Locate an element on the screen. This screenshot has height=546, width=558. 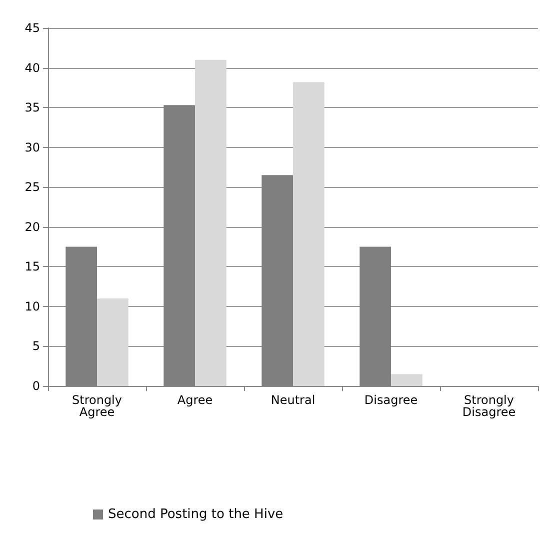
y-tick-label: 40 is located at coordinates (32, 67).